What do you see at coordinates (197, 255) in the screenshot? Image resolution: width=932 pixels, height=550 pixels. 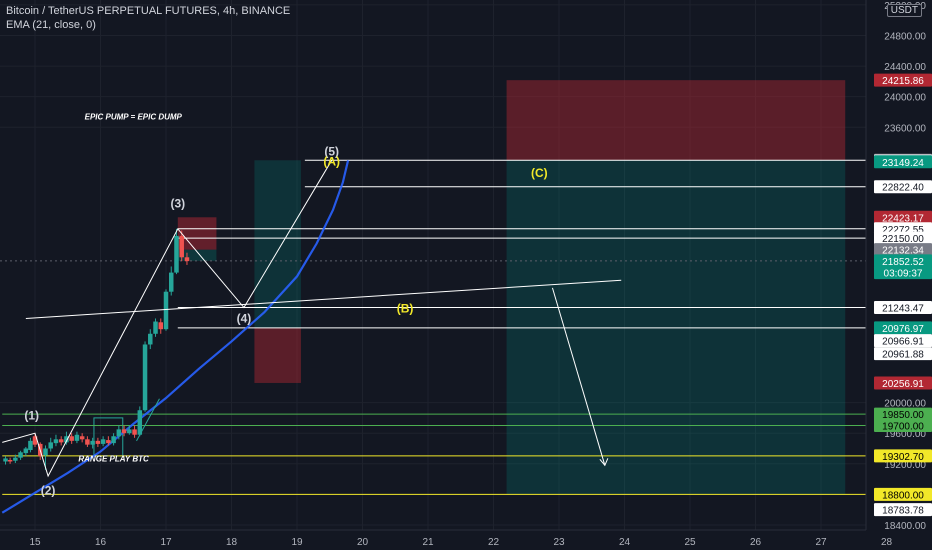 I see `target-zone-small` at bounding box center [197, 255].